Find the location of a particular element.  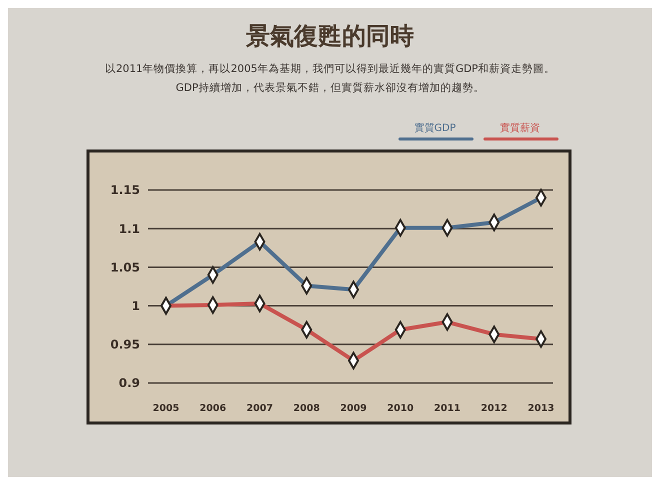

x-tick-label: 2005 is located at coordinates (166, 408).